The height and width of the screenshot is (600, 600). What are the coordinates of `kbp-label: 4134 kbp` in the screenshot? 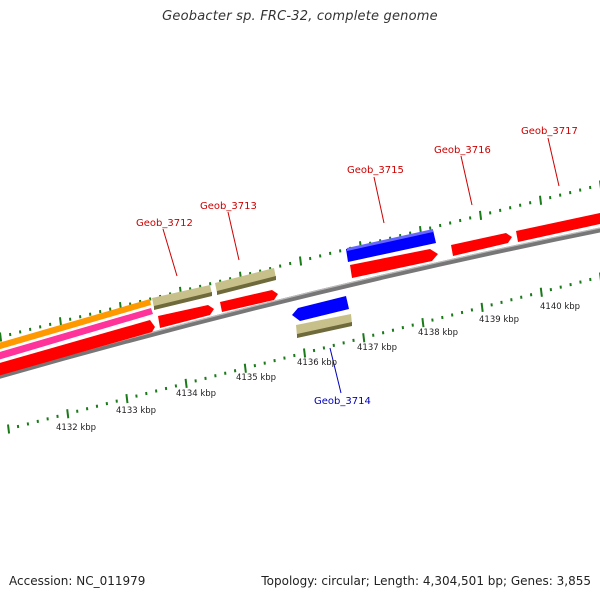 It's located at (196, 394).